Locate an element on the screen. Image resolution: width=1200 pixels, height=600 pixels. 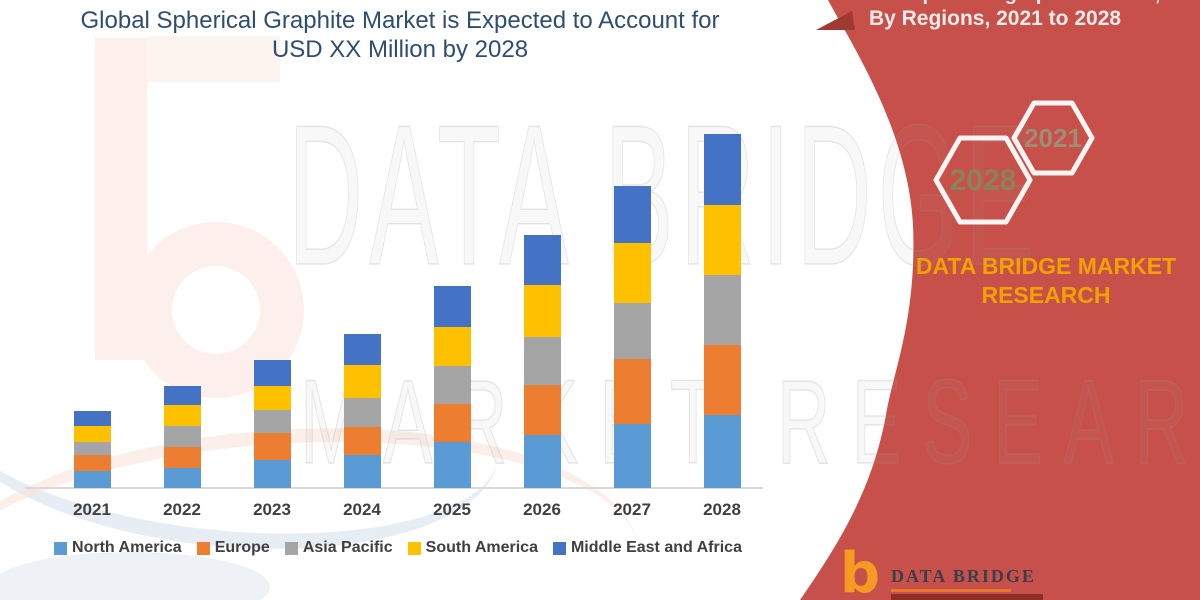
hexagon-2021: 2021 is located at coordinates (1053, 138).